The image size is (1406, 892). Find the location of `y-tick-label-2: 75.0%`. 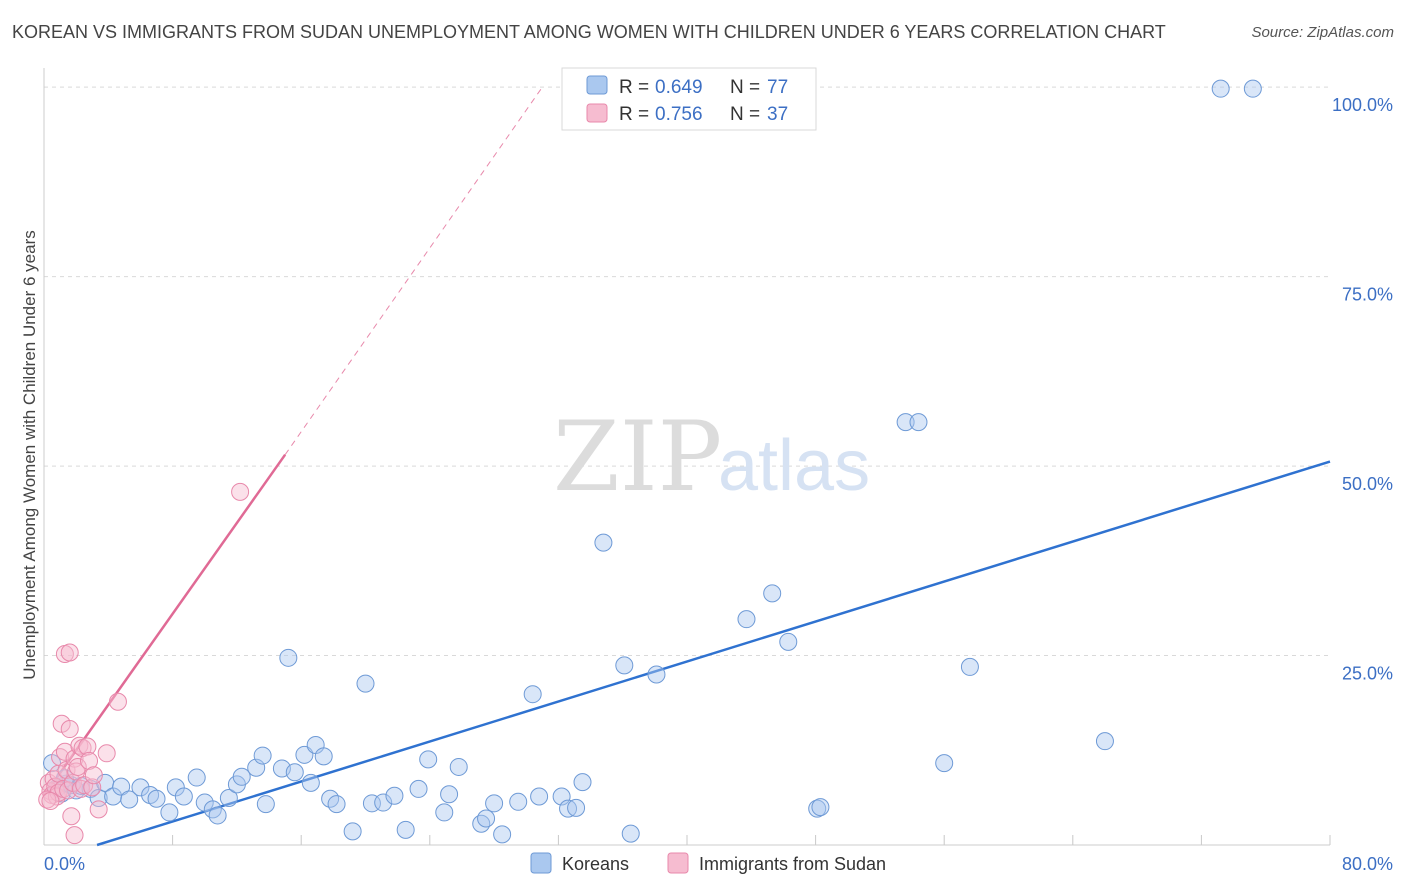

y-tick-label-2: 75.0% is located at coordinates (1367, 295).